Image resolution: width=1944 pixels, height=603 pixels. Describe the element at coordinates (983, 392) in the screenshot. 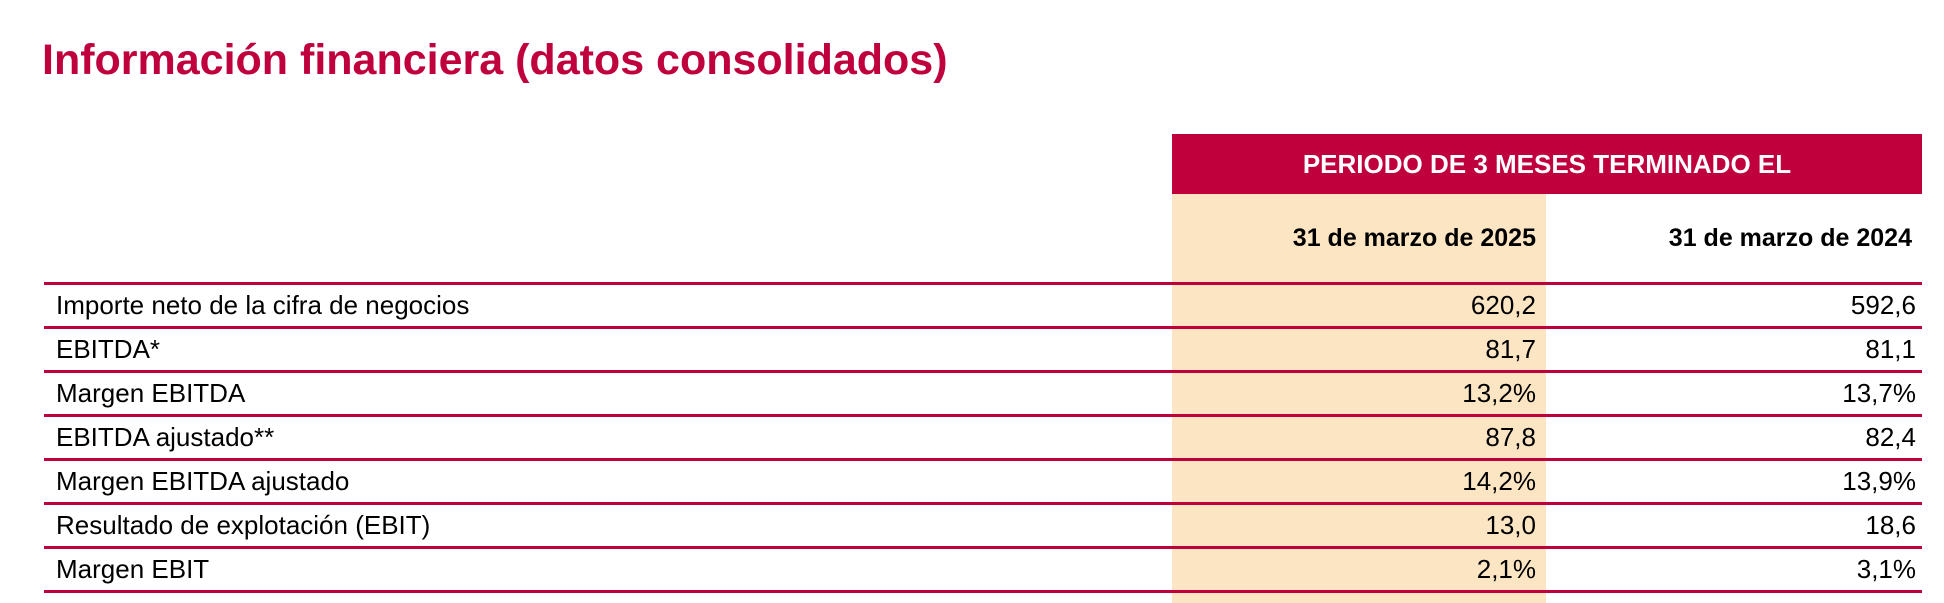

I see `table-row: Margen EBITDA 13,2% 13,7%` at that location.